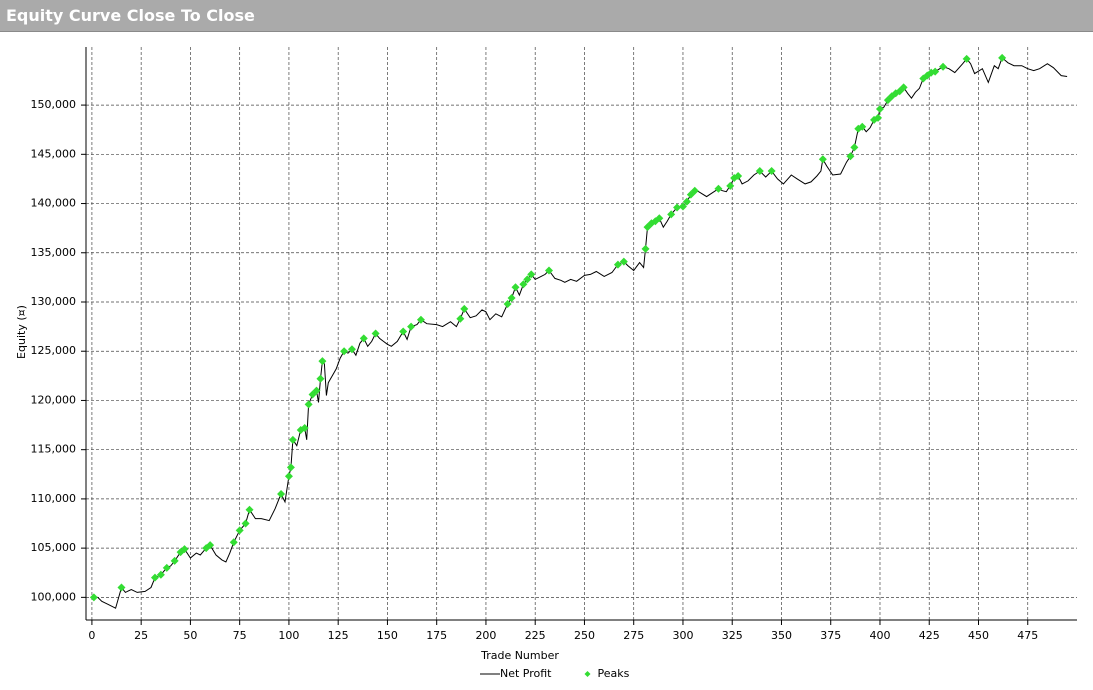 The image size is (1093, 690). What do you see at coordinates (633, 635) in the screenshot?
I see `x-tick-label: 275` at bounding box center [633, 635].